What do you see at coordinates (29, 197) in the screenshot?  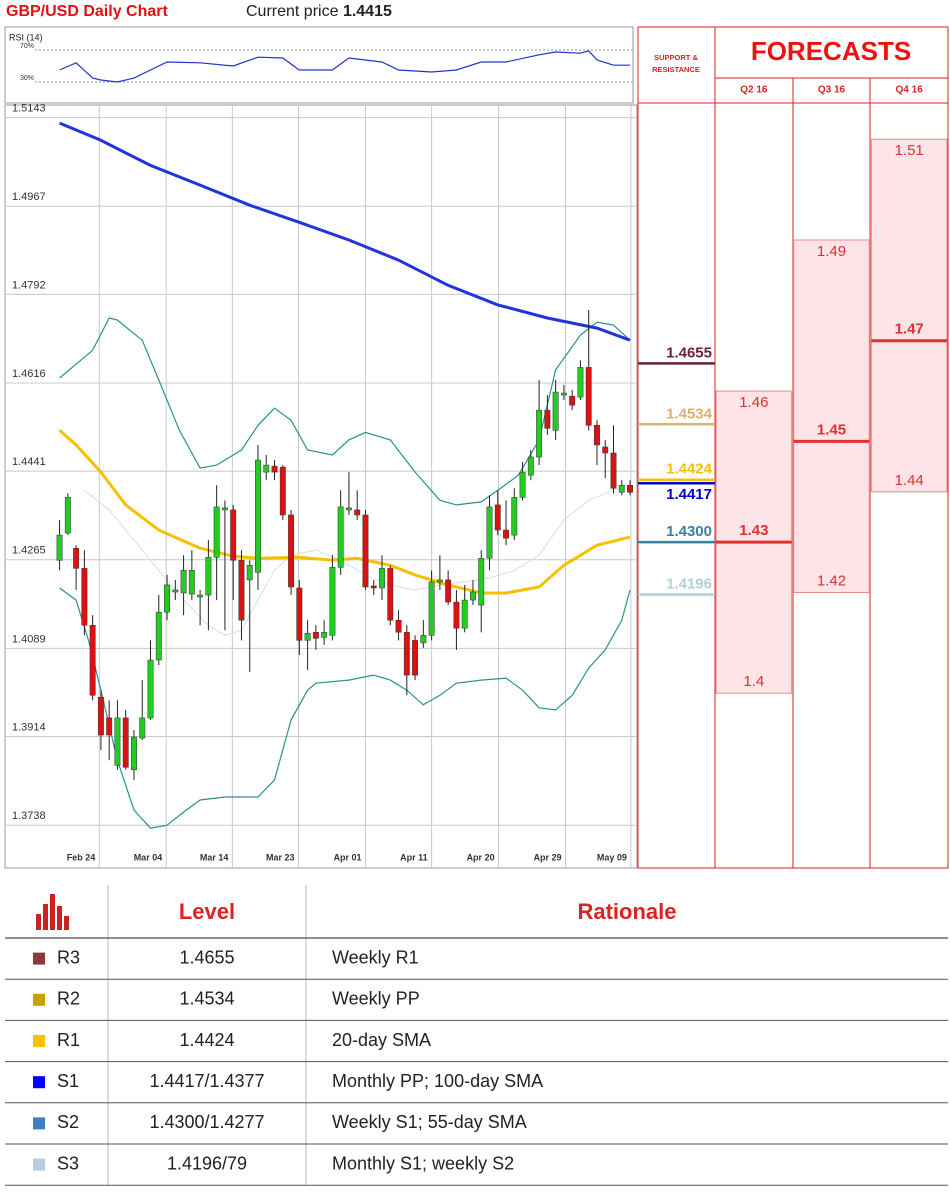 I see `y-tick-label: 1.4967` at bounding box center [29, 197].